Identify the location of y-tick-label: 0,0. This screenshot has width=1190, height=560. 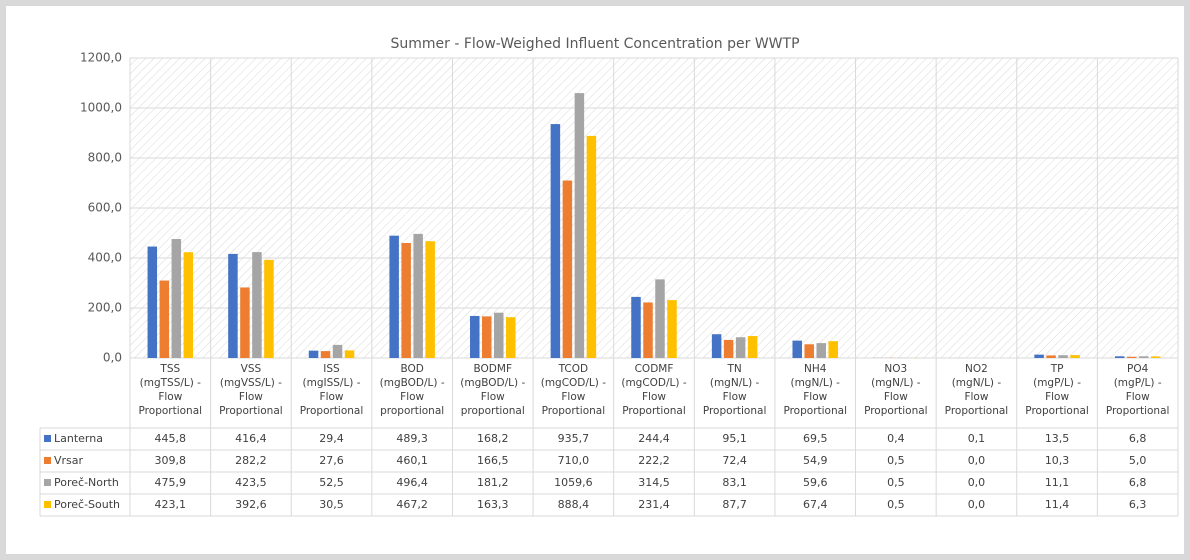
(112, 358).